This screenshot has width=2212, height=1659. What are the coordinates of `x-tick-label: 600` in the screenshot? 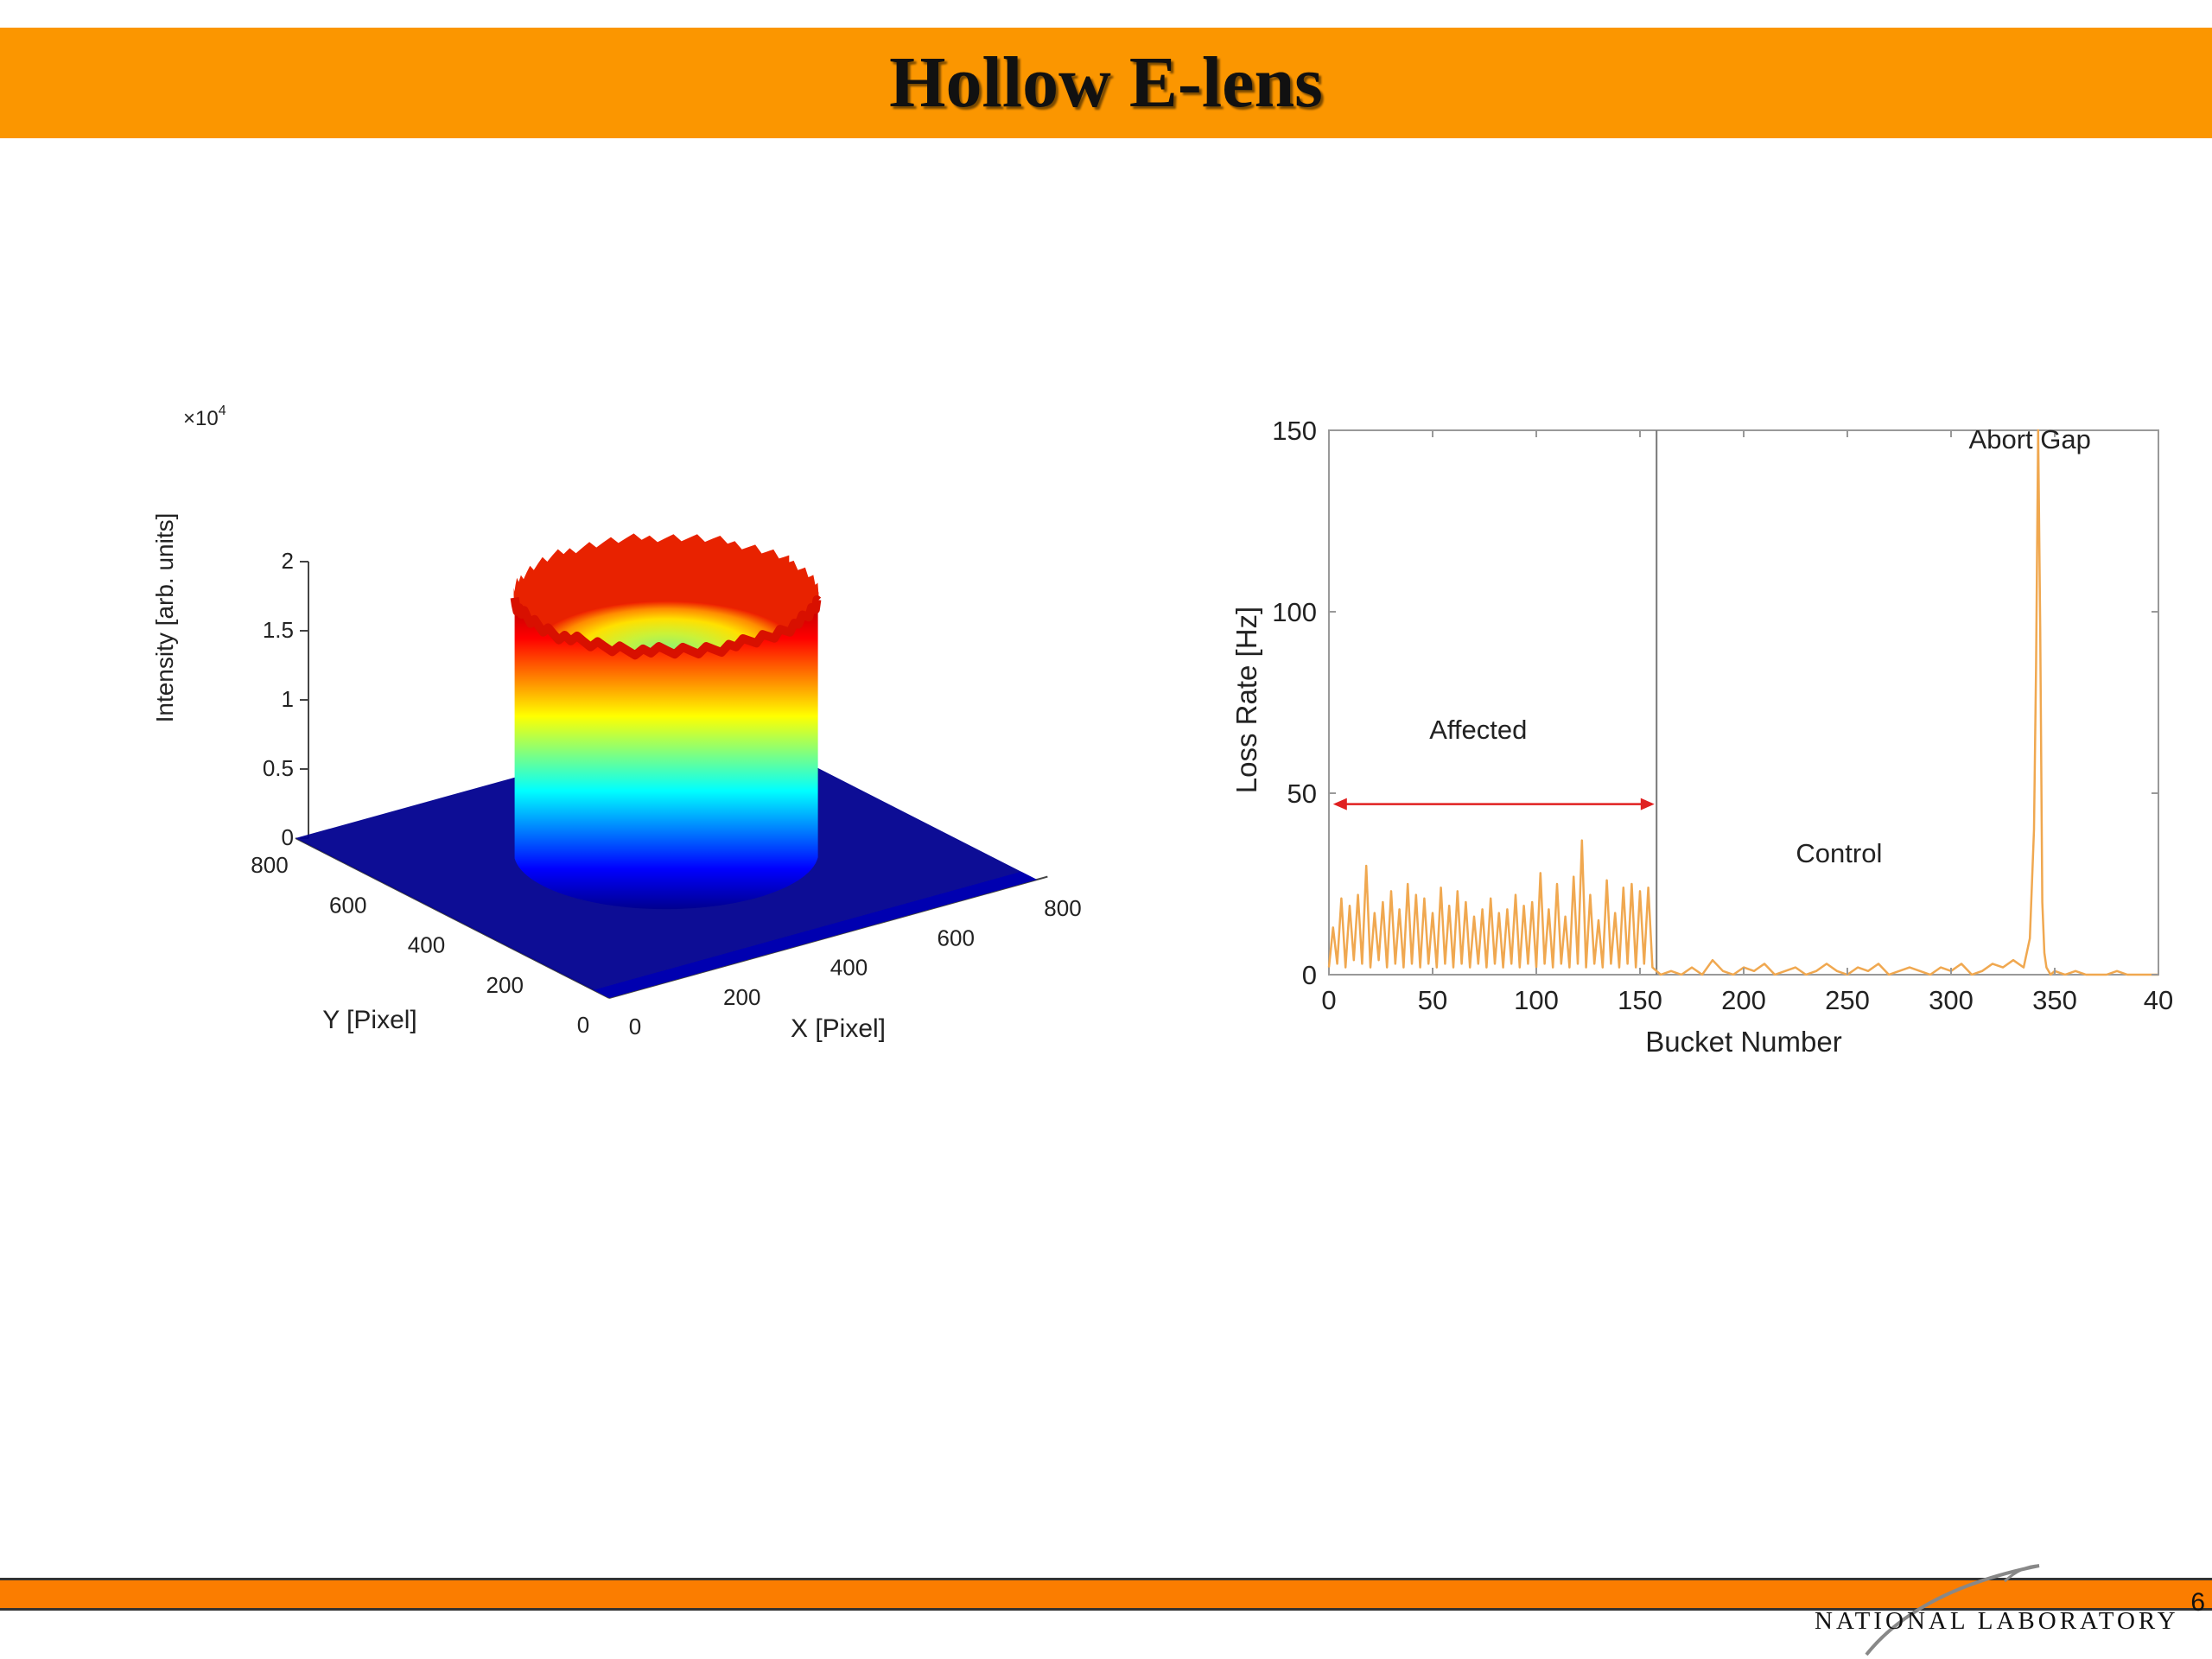 It's located at (956, 937).